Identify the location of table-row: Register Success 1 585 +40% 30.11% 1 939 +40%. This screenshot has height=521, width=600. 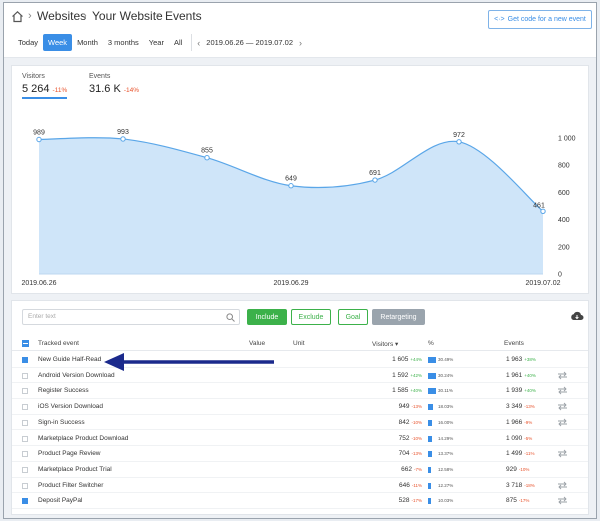
(300, 391).